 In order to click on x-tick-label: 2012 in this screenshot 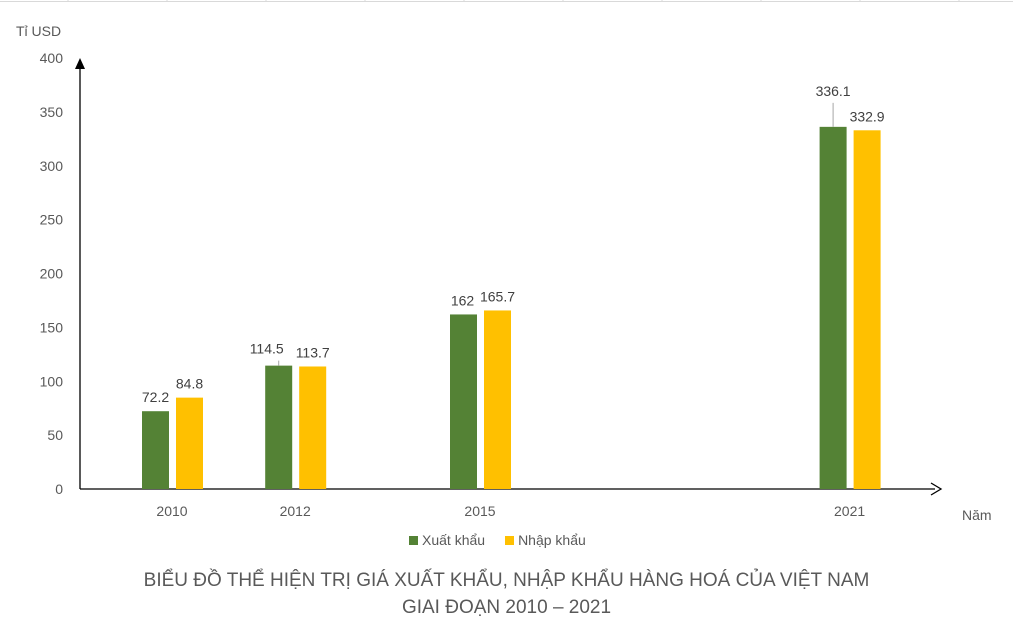, I will do `click(295, 511)`.